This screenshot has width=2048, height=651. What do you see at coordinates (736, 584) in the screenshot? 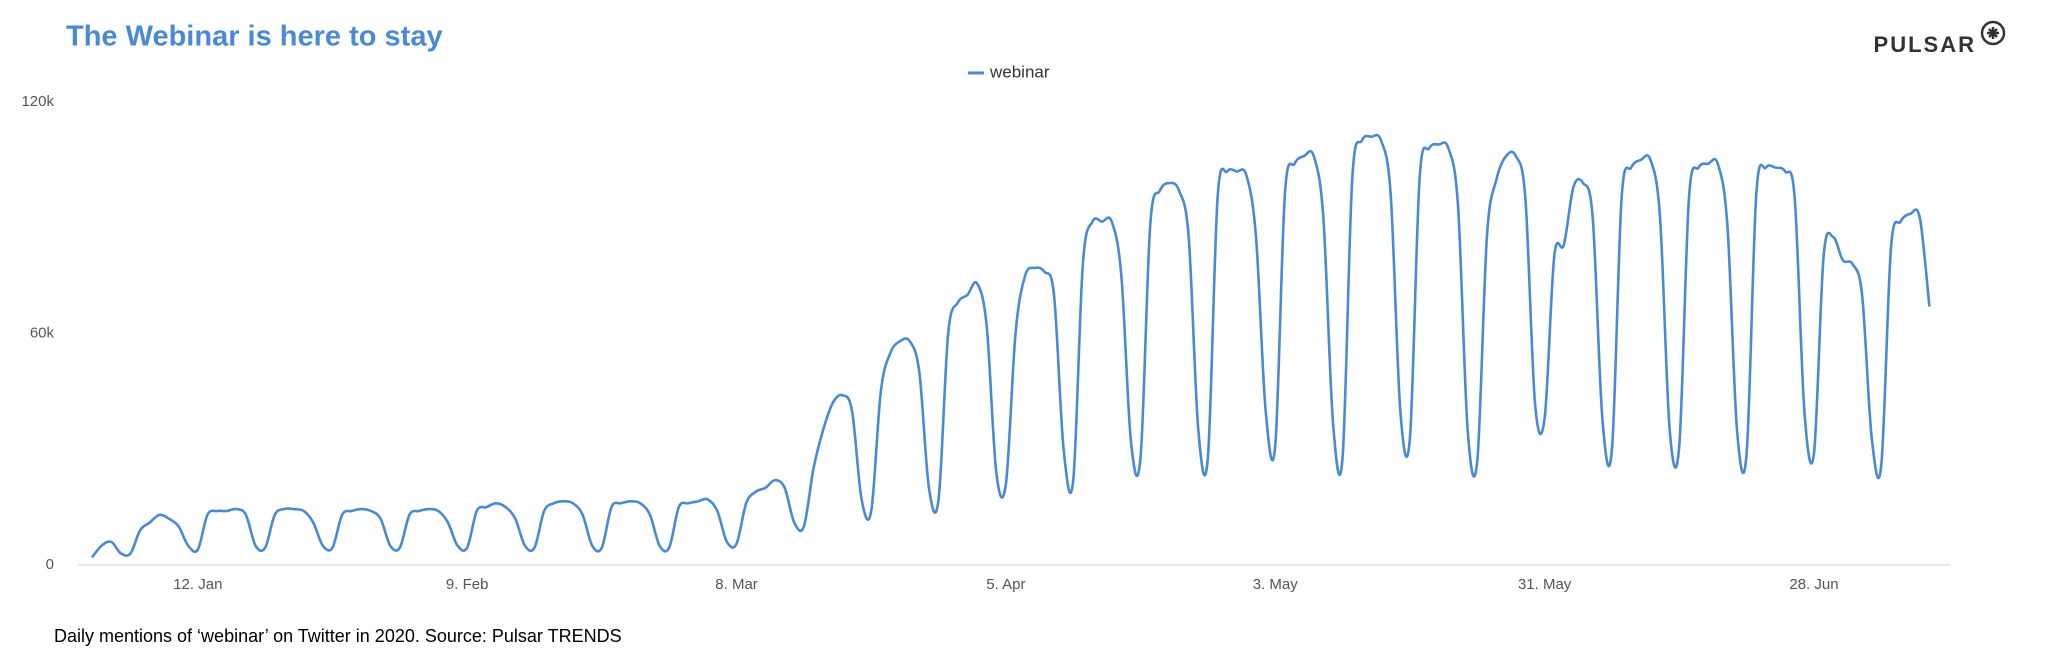
I see `x-tick-label: 8. Mar` at bounding box center [736, 584].